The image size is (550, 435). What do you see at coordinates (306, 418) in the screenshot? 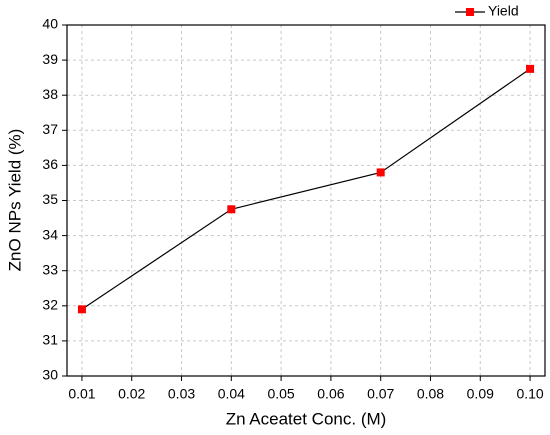
I see `x-axis-title: Zn Aceatet Conc. (M)` at bounding box center [306, 418].